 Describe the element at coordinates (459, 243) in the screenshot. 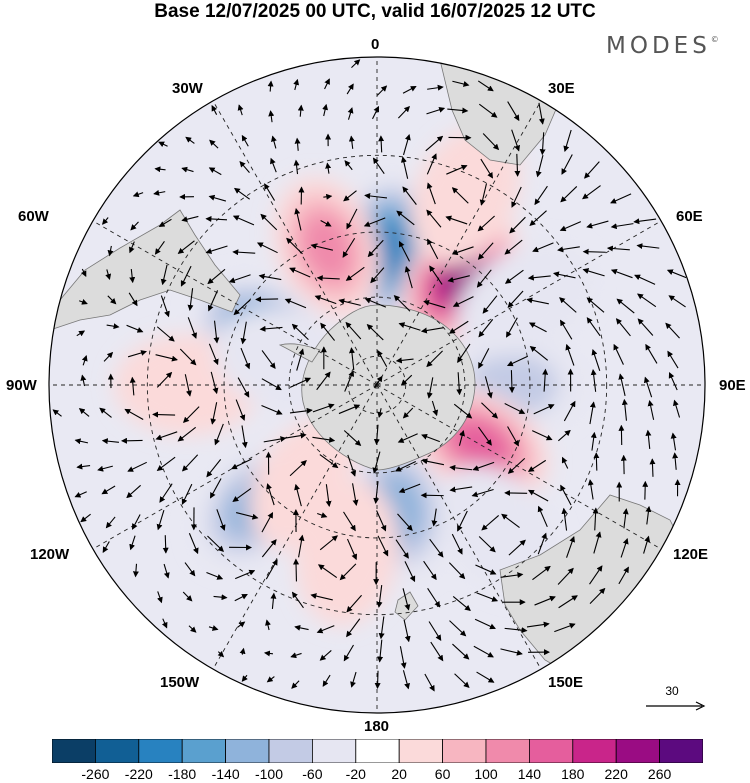

I see `meridian` at that location.